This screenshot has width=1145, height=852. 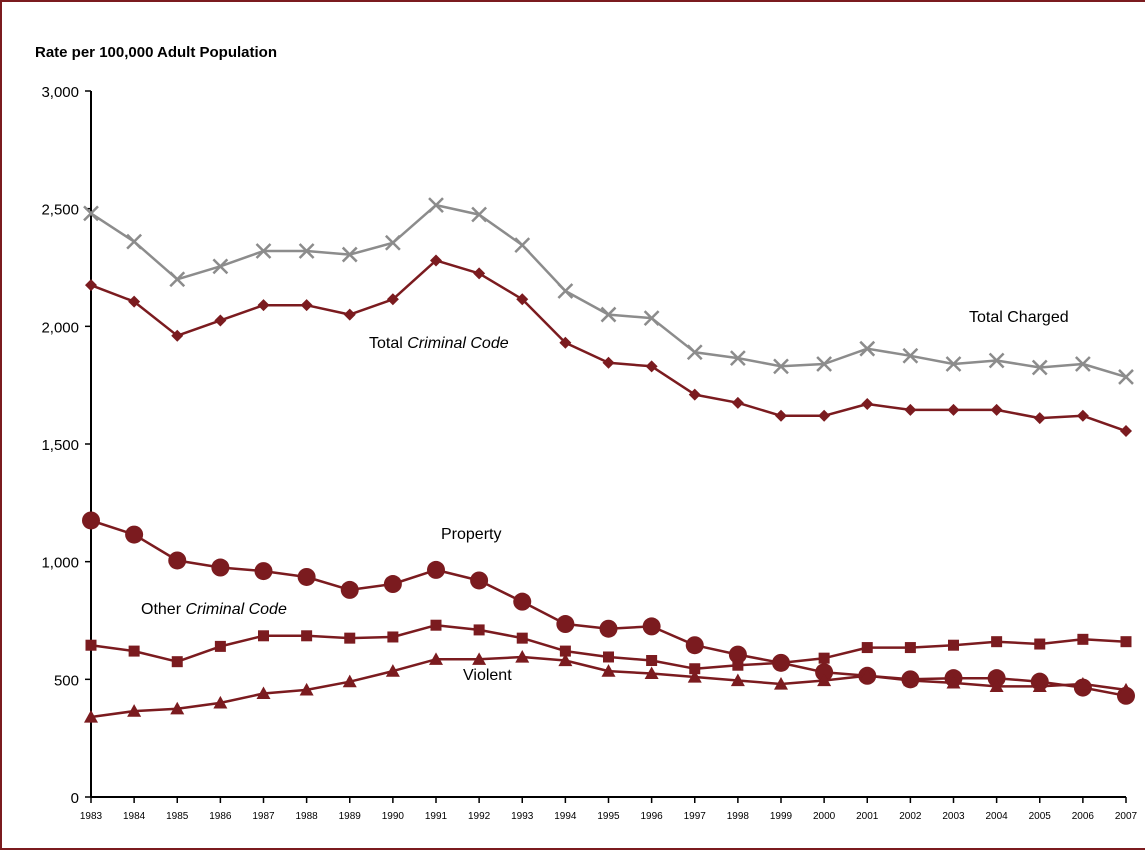 What do you see at coordinates (177, 816) in the screenshot?
I see `x-tick-label: 1985` at bounding box center [177, 816].